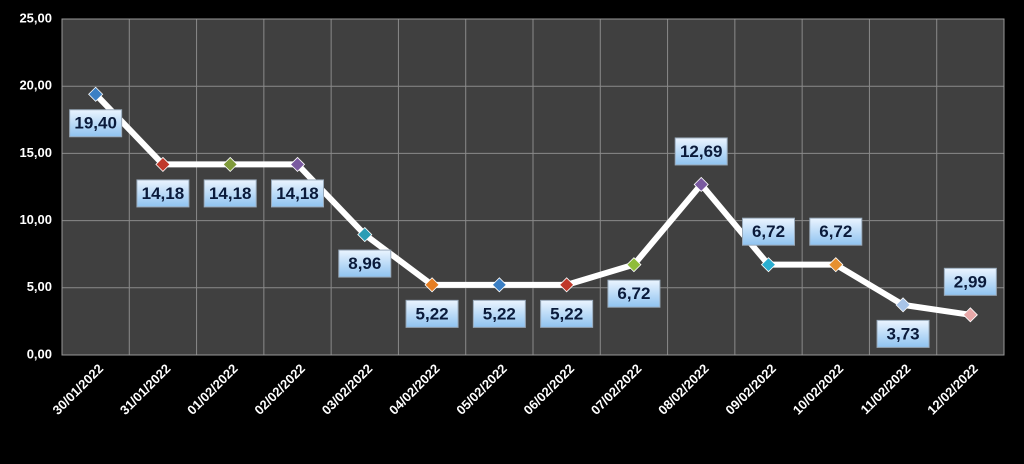 This screenshot has height=464, width=1024. Describe the element at coordinates (35, 17) in the screenshot. I see `y-tick-label: 25,00` at that location.